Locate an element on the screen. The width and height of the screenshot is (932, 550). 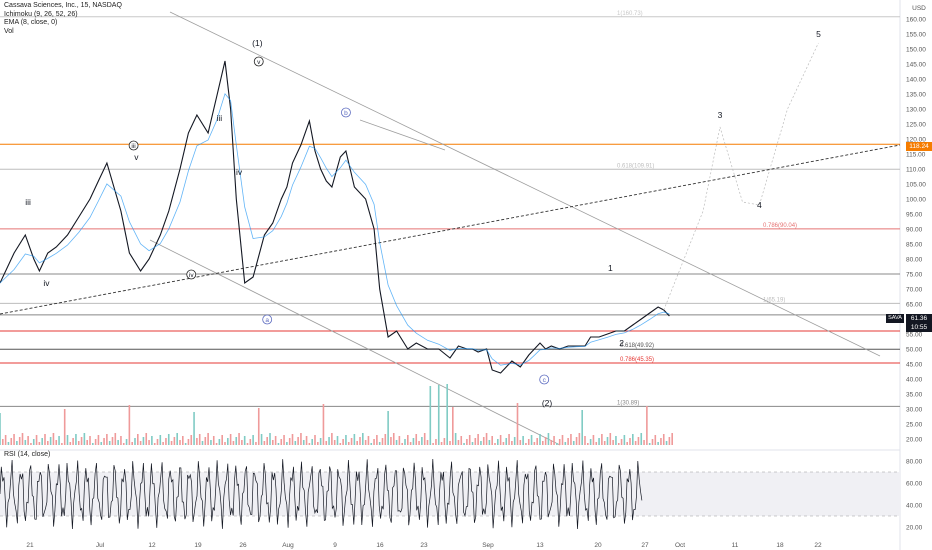
indicator-ichimoku: Ichimoku (9, 26, 52, 26) is located at coordinates (41, 14).